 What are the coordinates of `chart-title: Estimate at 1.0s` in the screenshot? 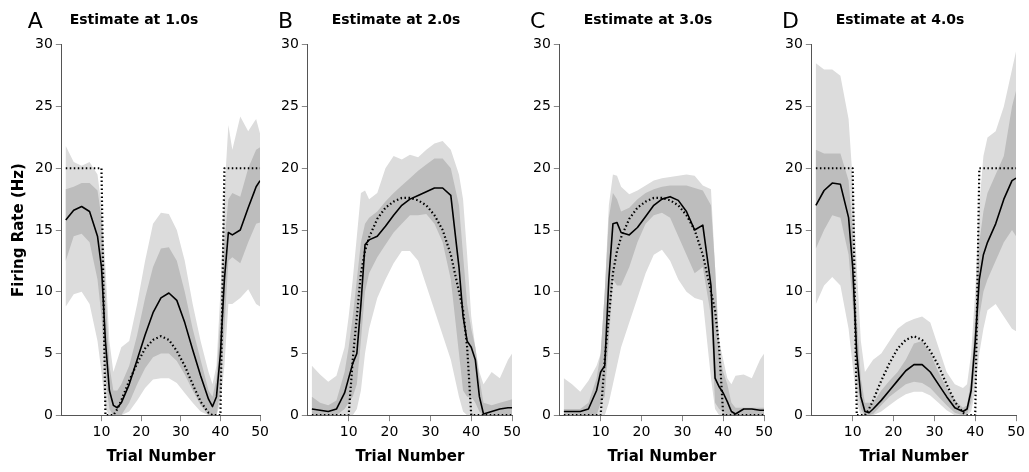 It's located at (134, 19).